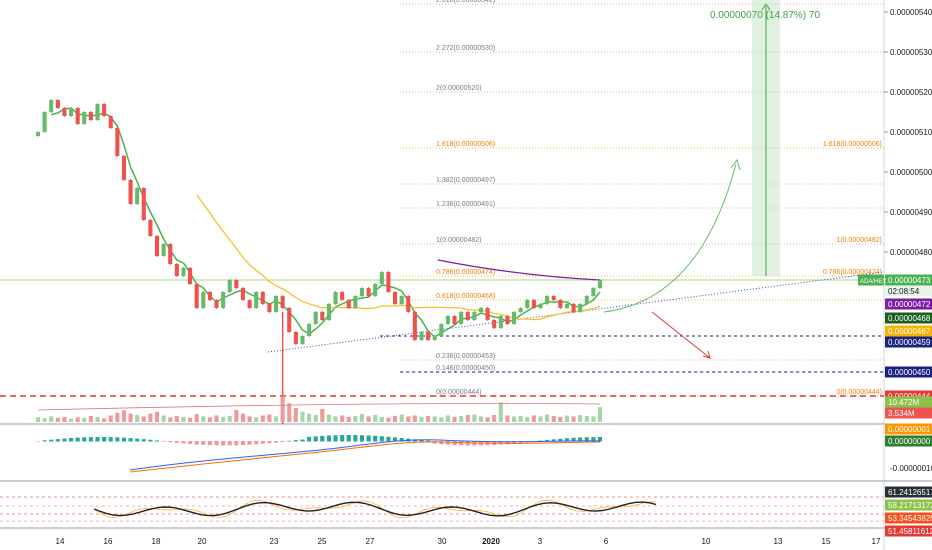 The width and height of the screenshot is (932, 550). What do you see at coordinates (909, 342) in the screenshot?
I see `price-tag-label: 0.00000459` at bounding box center [909, 342].